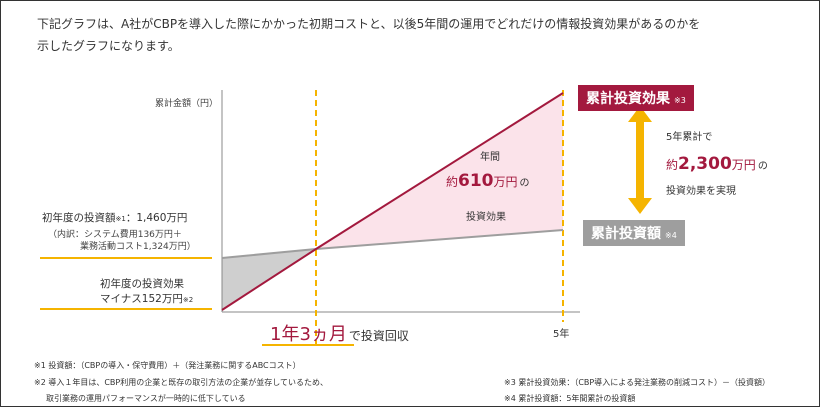 The width and height of the screenshot is (822, 409). What do you see at coordinates (181, 382) in the screenshot?
I see `footnote-2a: ※2 導入１年目は、CBP利用の企業と既存の取引方法の企業が並存しているため、` at bounding box center [181, 382].